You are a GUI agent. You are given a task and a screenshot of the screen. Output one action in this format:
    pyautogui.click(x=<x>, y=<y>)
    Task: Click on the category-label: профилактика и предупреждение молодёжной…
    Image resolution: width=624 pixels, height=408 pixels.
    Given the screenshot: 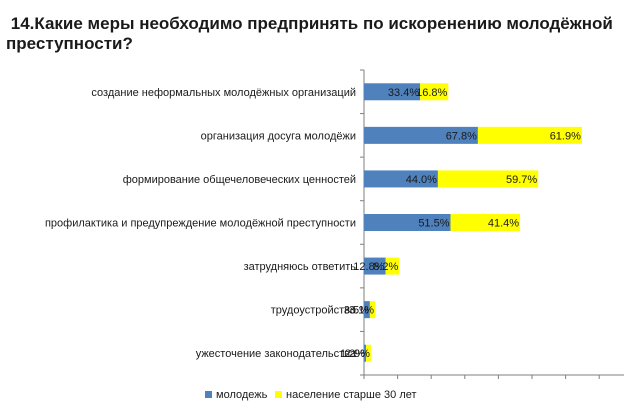 What is the action you would take?
    pyautogui.click(x=200, y=224)
    